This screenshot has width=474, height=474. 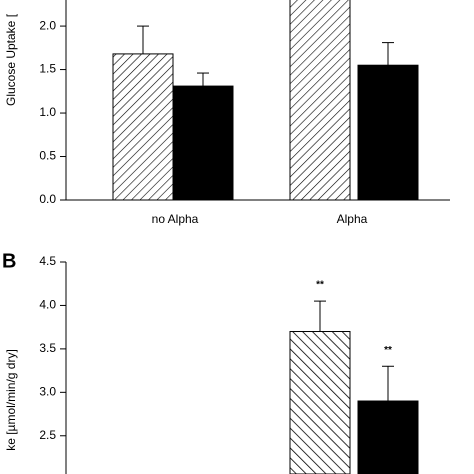 What do you see at coordinates (47, 391) in the screenshot?
I see `y-tick-label: 3.0` at bounding box center [47, 391].